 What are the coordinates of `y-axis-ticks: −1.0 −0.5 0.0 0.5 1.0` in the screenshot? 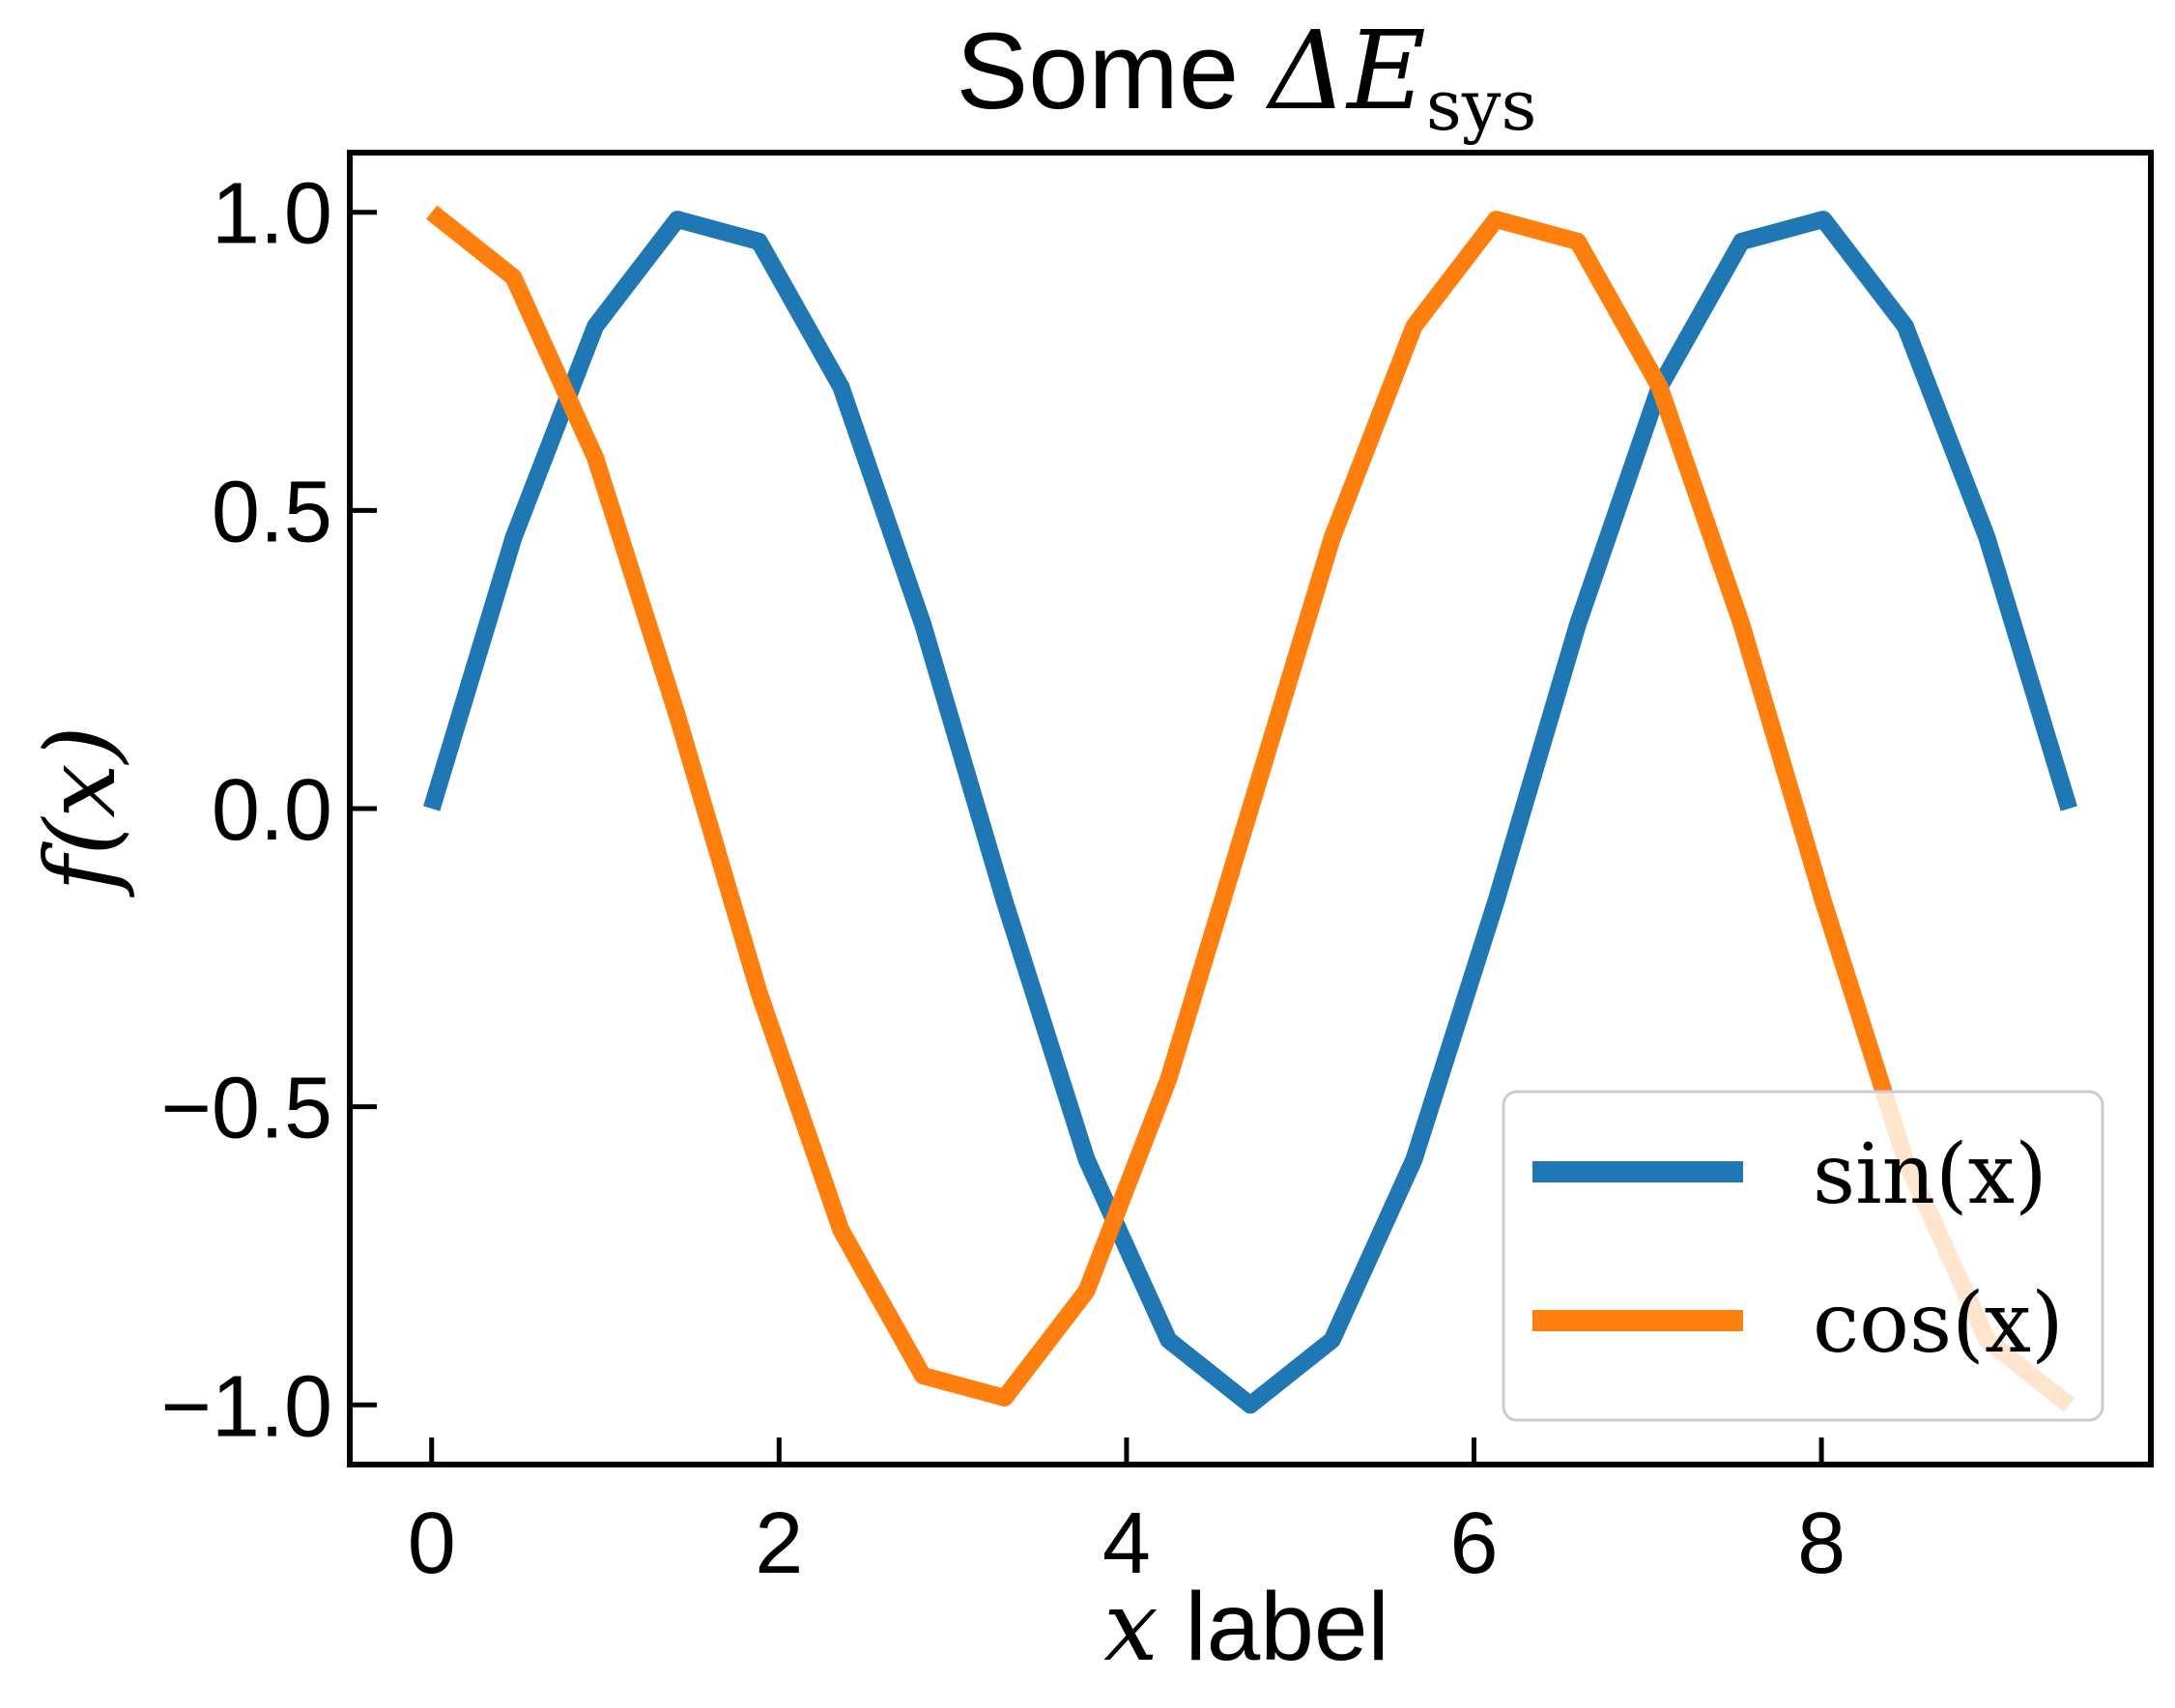 It's located at (268, 810).